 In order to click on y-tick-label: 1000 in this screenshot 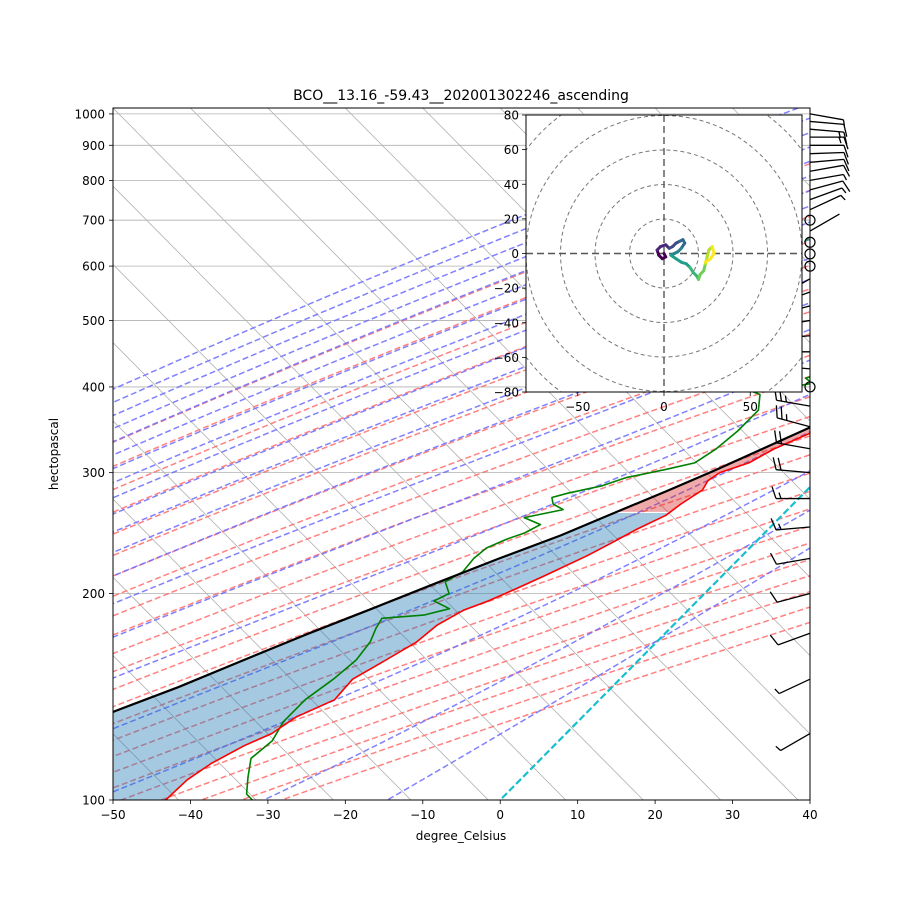, I will do `click(89, 114)`.